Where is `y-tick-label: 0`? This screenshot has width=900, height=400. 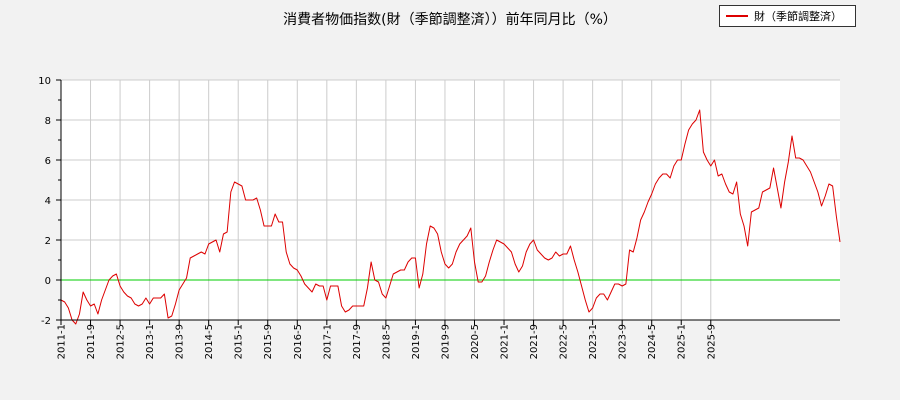 y-tick-label: 0 is located at coordinates (48, 281).